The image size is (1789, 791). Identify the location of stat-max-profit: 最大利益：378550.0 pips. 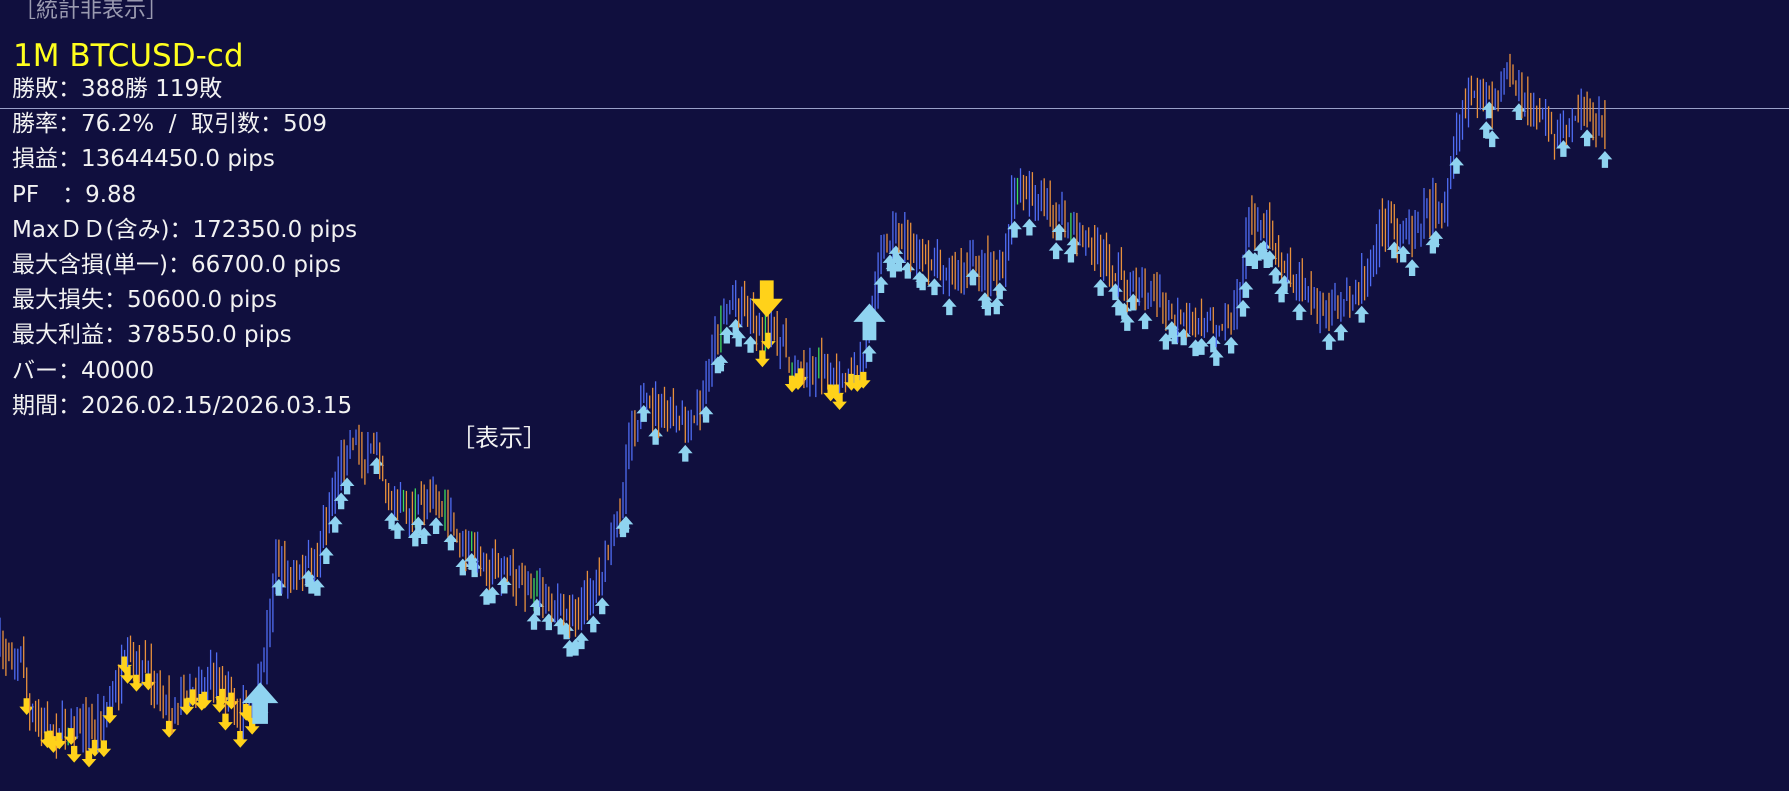
(152, 335).